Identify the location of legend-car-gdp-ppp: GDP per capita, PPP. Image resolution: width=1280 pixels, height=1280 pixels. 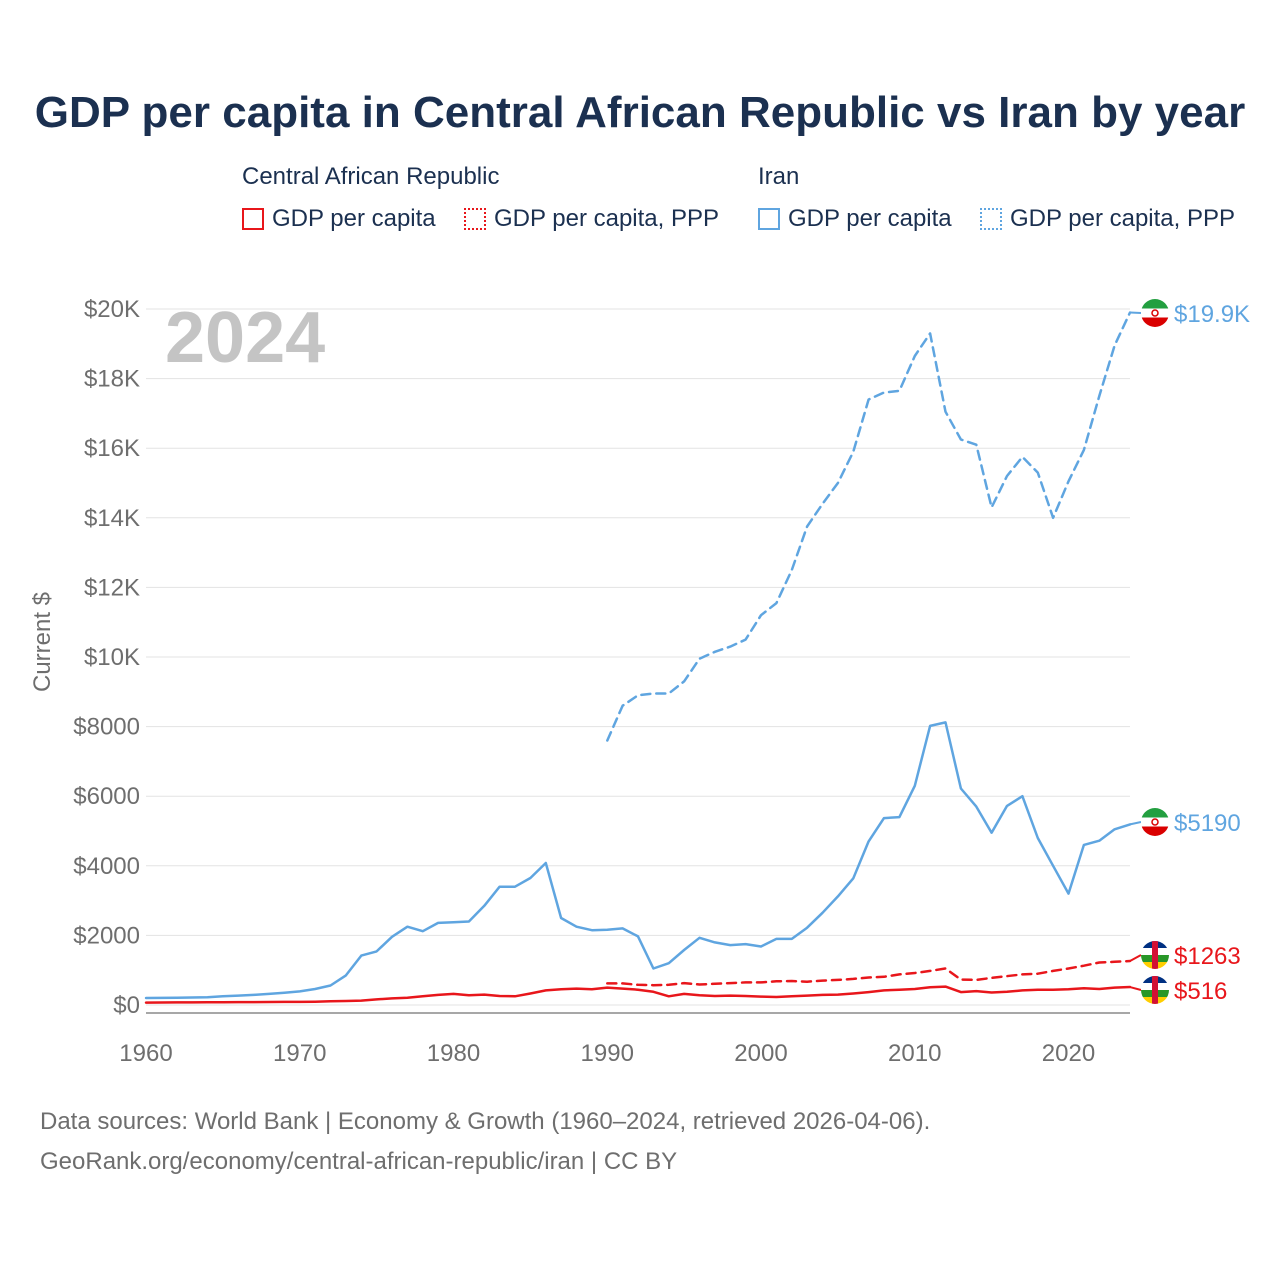
(591, 219).